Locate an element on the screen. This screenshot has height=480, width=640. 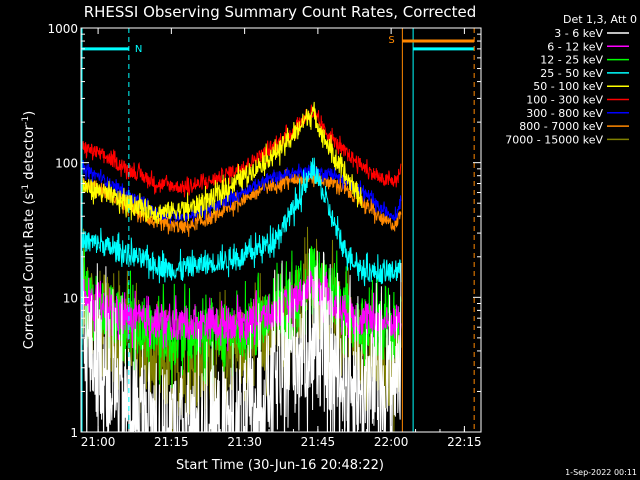
y-tick-label: 100 is located at coordinates (66, 164).